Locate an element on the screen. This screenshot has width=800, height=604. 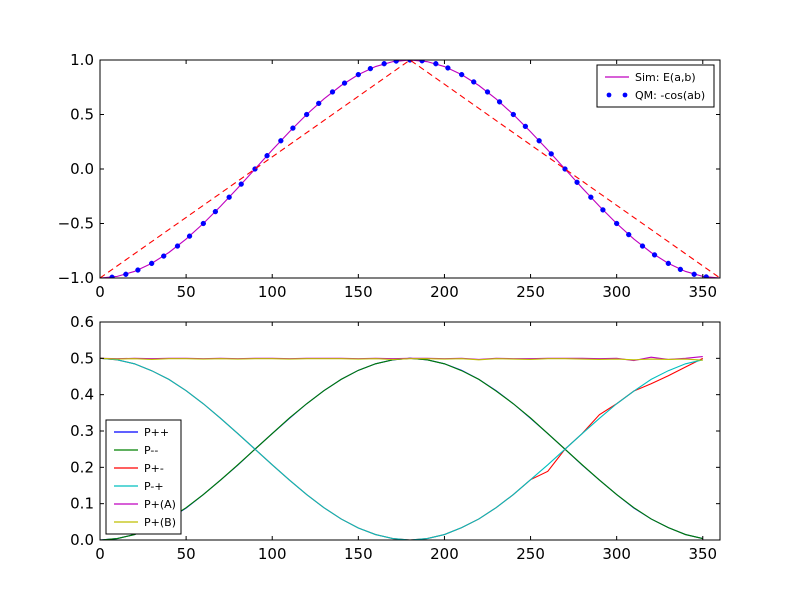
top-xtick-label: 100 is located at coordinates (272, 292).